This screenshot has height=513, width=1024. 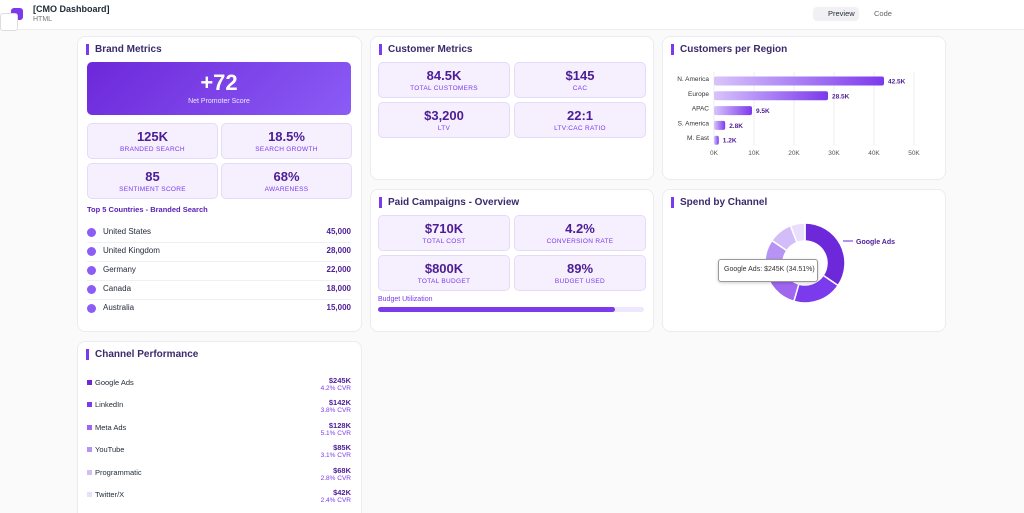 What do you see at coordinates (883, 13) in the screenshot?
I see `code-tab: Code` at bounding box center [883, 13].